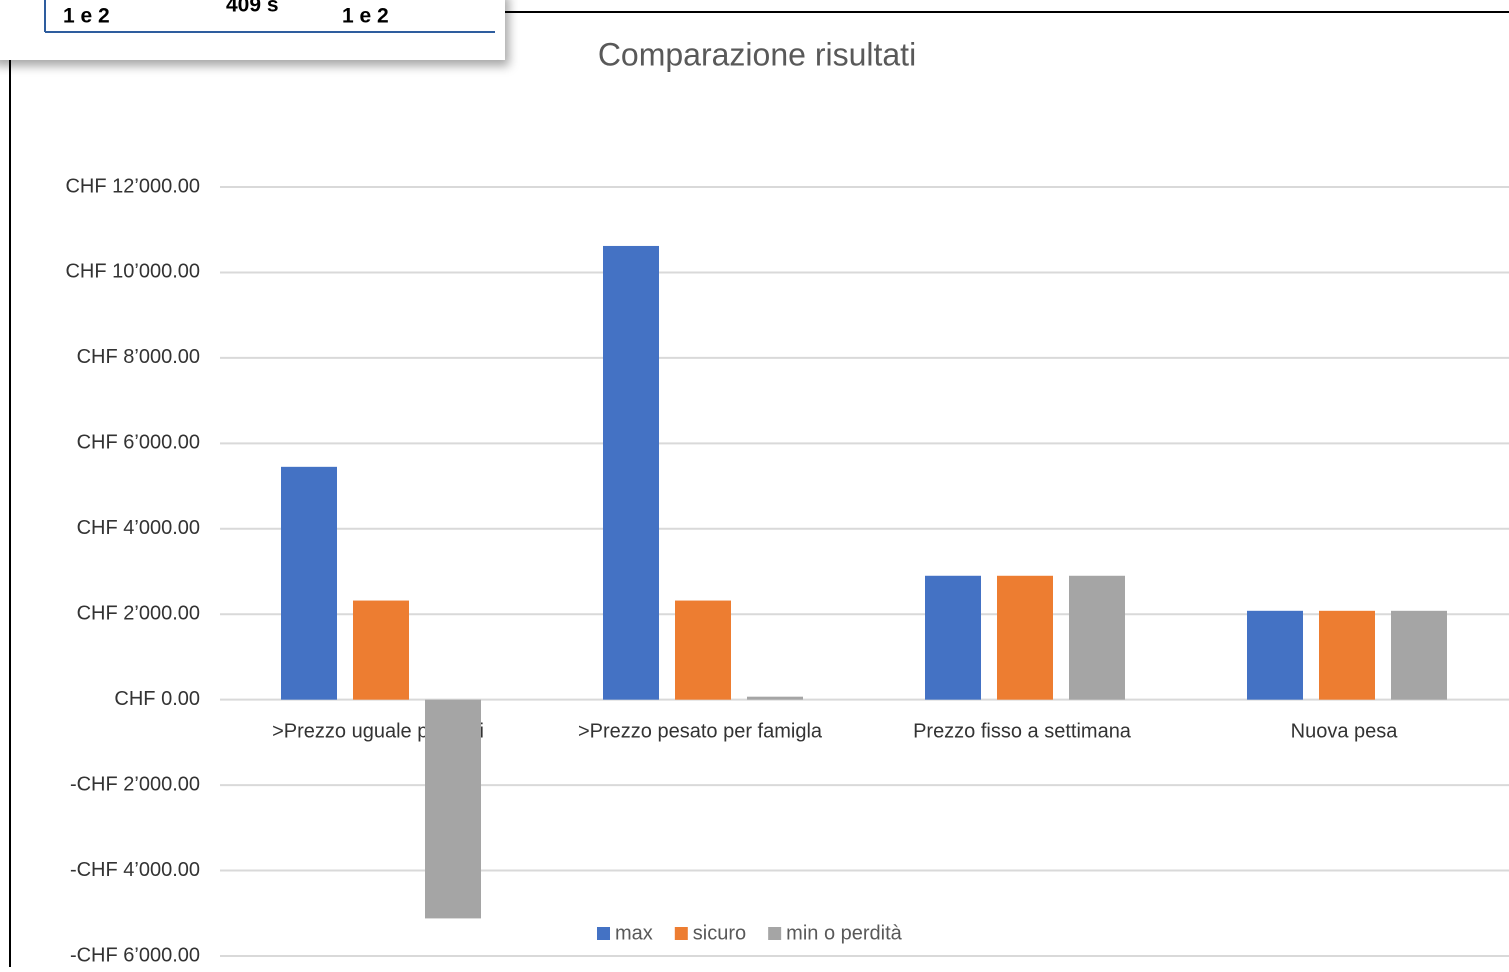  What do you see at coordinates (634, 933) in the screenshot?
I see `legend-label: max` at bounding box center [634, 933].